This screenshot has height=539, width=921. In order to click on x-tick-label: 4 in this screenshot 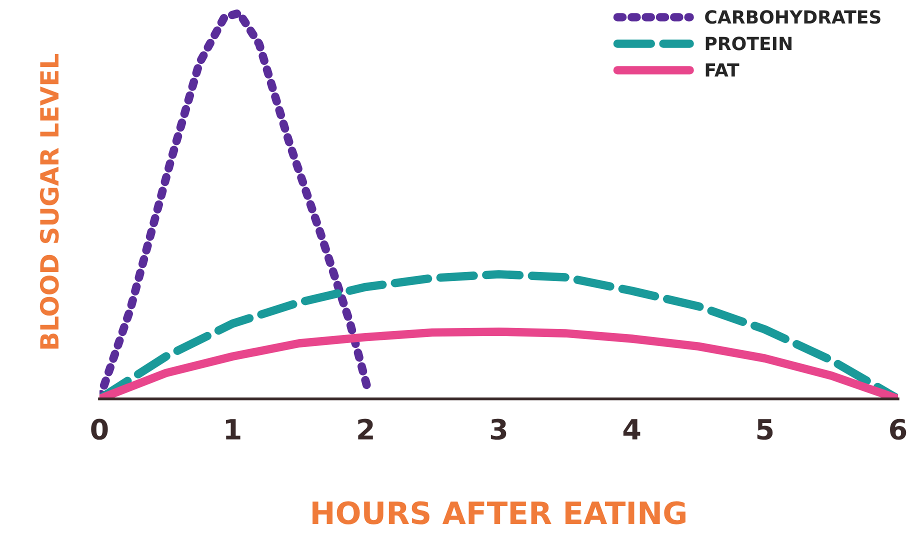, I will do `click(631, 429)`.